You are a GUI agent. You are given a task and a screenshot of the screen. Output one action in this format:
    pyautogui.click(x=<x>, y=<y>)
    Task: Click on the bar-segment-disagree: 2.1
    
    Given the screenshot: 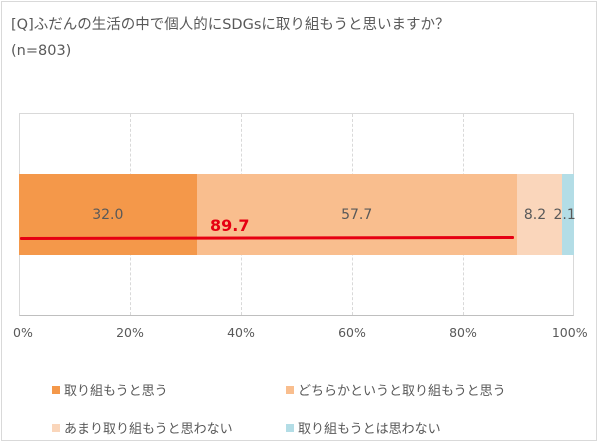 What is the action you would take?
    pyautogui.click(x=565, y=214)
    